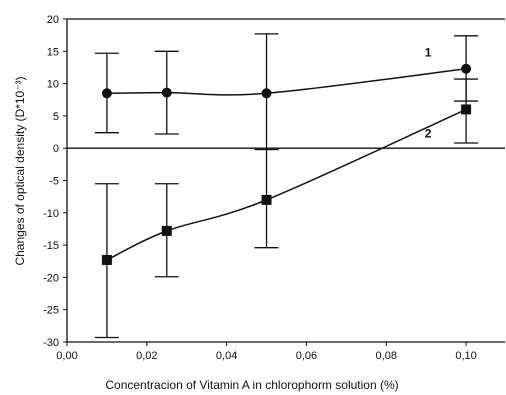 The height and width of the screenshot is (395, 506). I want to click on y-tick-label: -25, so click(51, 311).